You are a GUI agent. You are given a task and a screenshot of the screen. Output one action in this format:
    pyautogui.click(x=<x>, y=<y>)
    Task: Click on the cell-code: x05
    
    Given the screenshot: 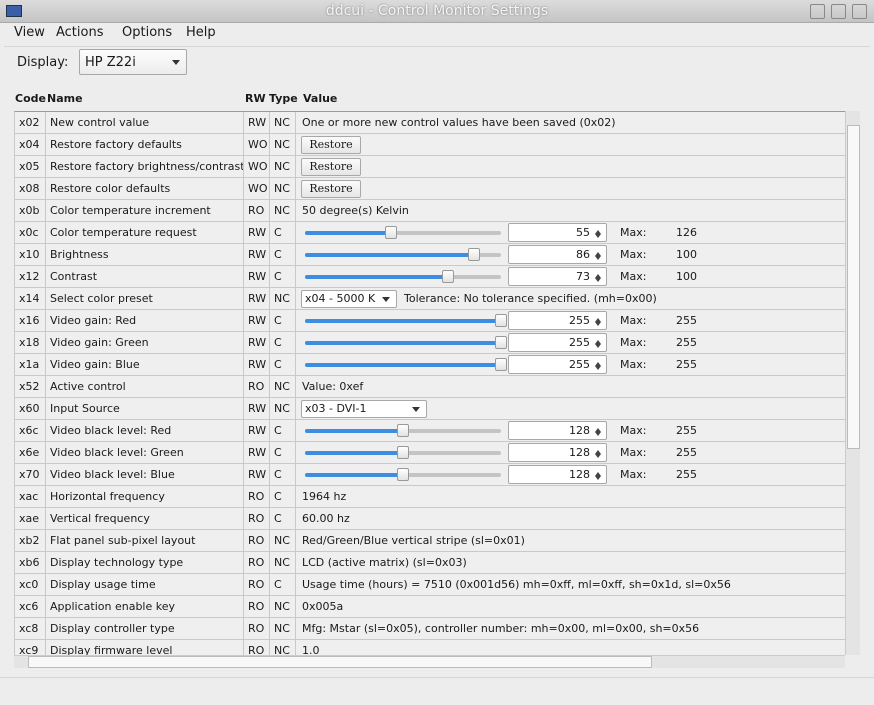 What is the action you would take?
    pyautogui.click(x=30, y=167)
    